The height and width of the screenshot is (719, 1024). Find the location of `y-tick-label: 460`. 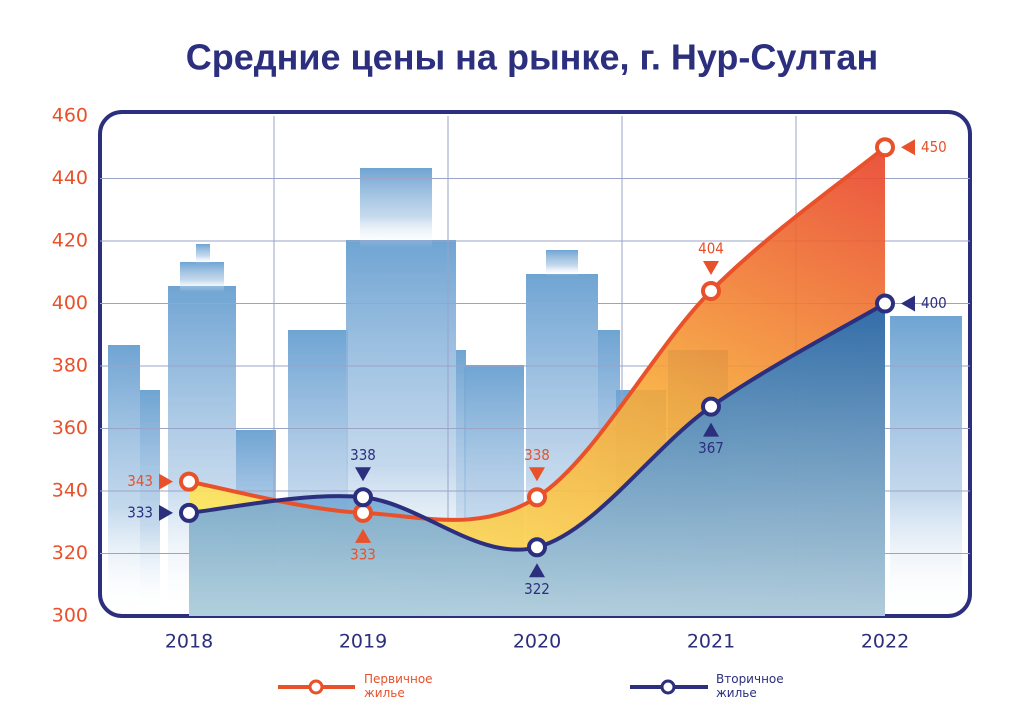

y-tick-label: 460 is located at coordinates (70, 116).